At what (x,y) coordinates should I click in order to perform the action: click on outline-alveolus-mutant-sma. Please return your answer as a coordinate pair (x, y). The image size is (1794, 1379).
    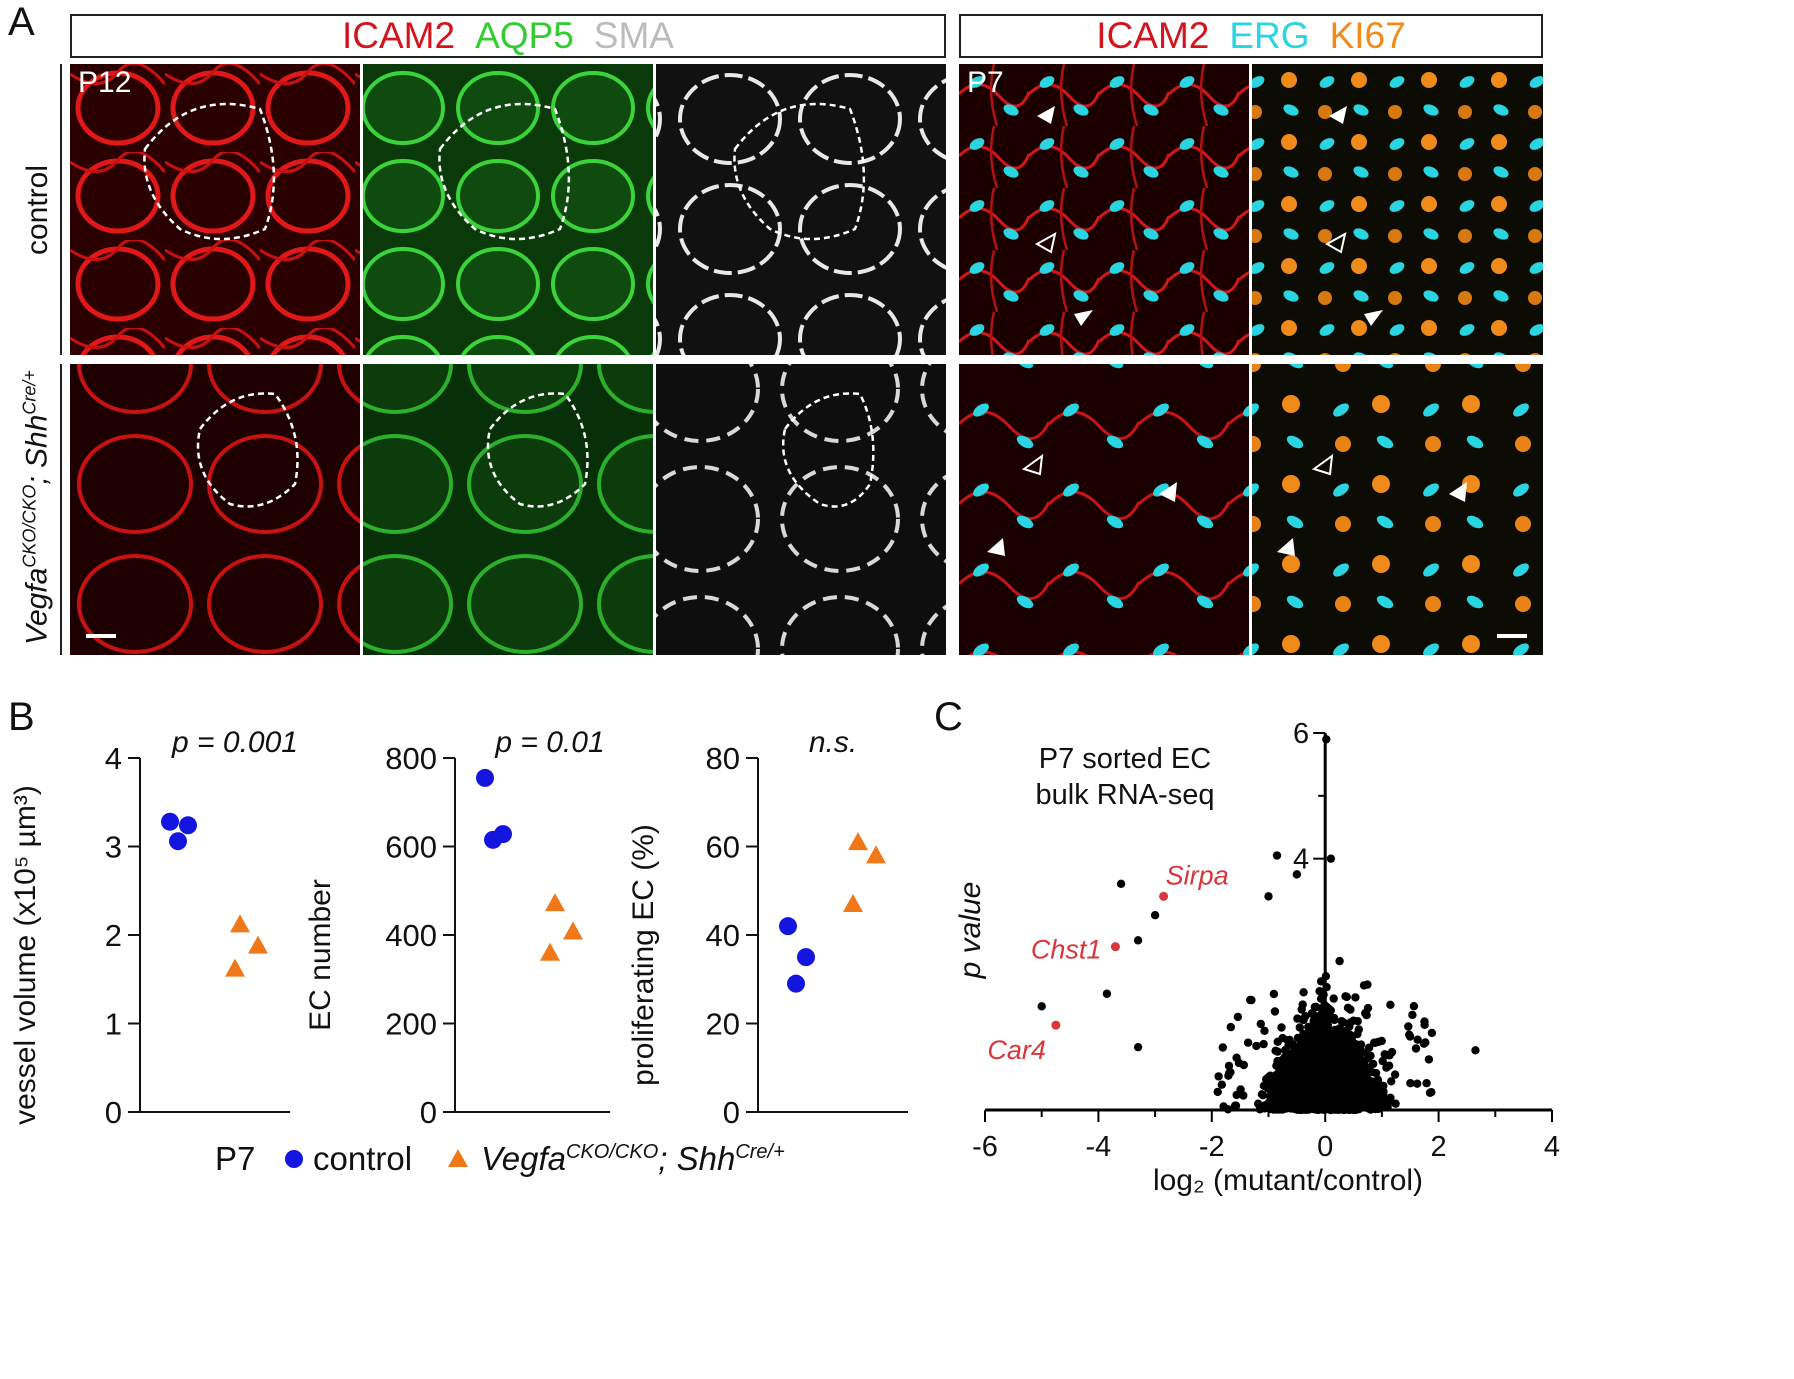
    Looking at the image, I should click on (828, 450).